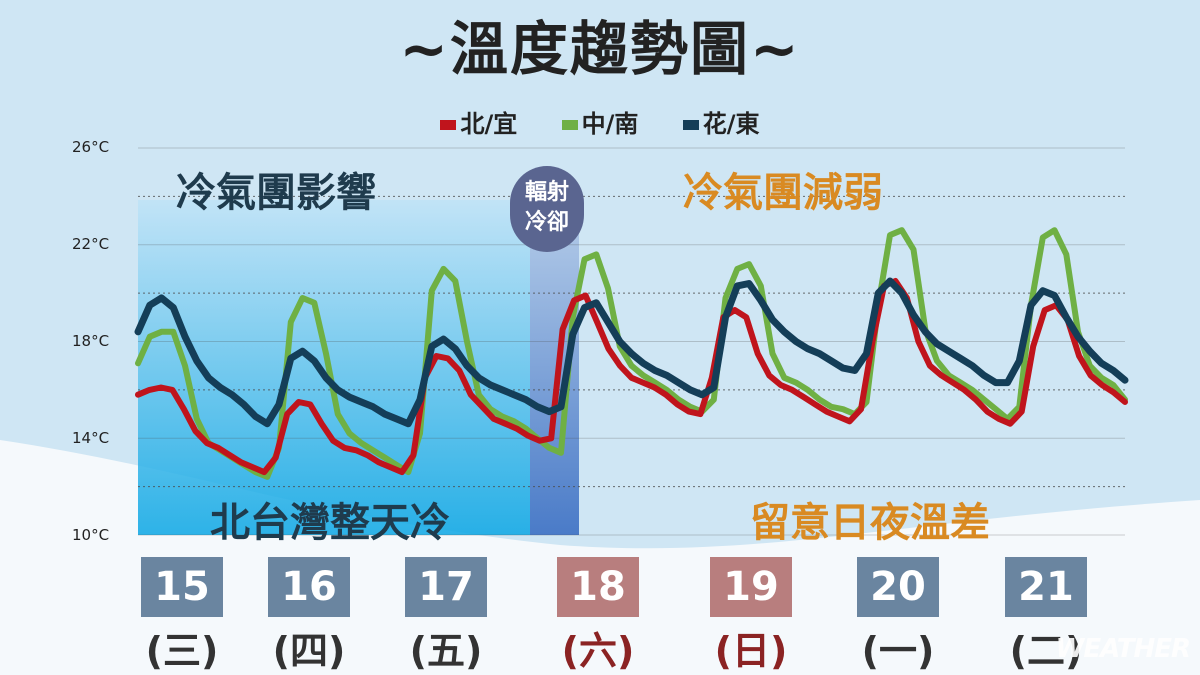 The width and height of the screenshot is (1200, 675). What do you see at coordinates (446, 651) in the screenshot?
I see `weekday-label: (五)` at bounding box center [446, 651].